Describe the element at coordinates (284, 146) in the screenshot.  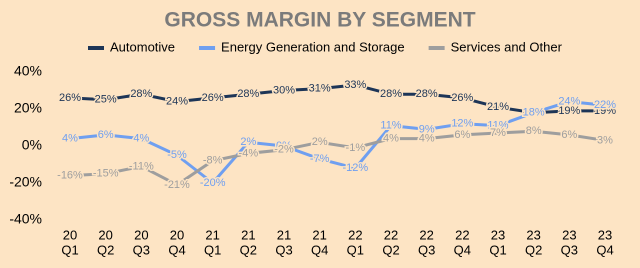
I see `data-label: 0%` at that location.